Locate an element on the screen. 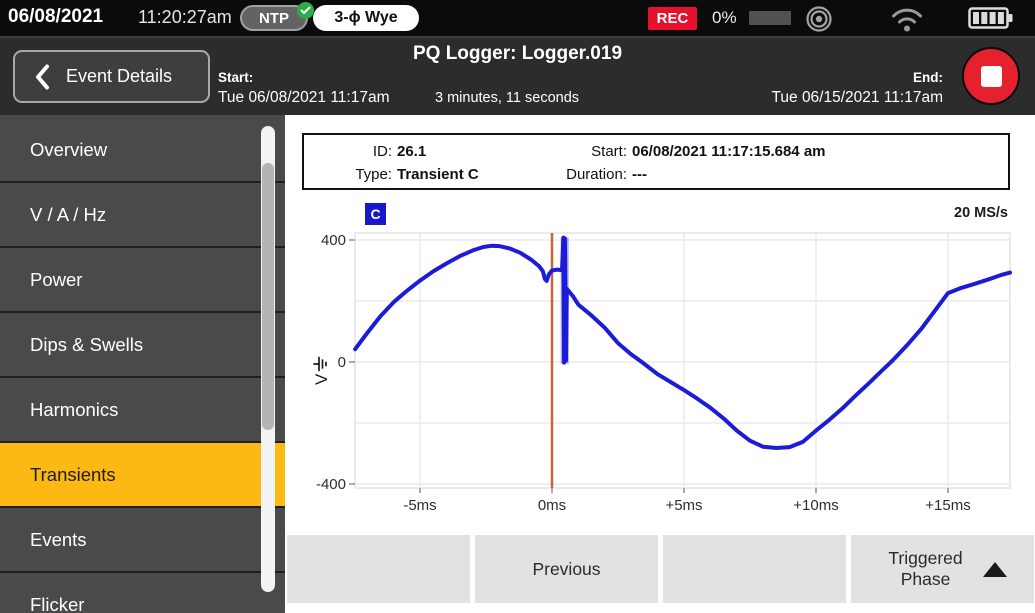 The height and width of the screenshot is (613, 1035). chevron-left-icon is located at coordinates (42, 76).